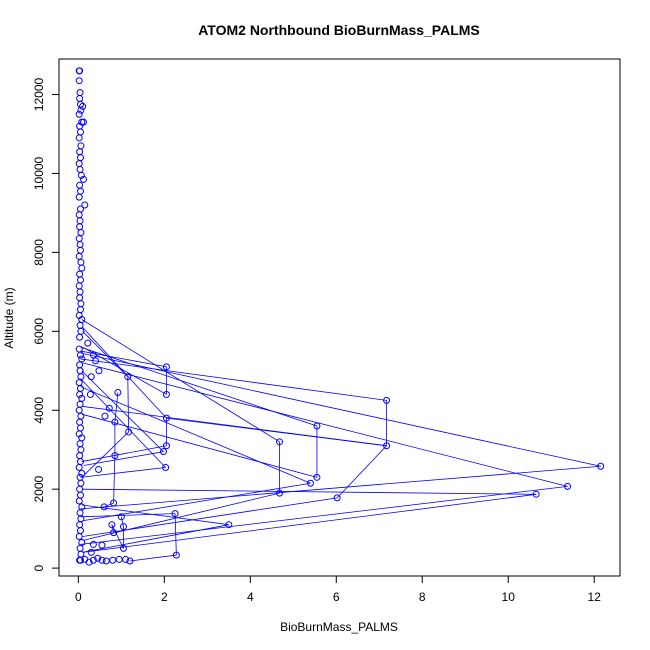 The height and width of the screenshot is (650, 650). What do you see at coordinates (39, 410) in the screenshot?
I see `y-tick-label: 4000` at bounding box center [39, 410].